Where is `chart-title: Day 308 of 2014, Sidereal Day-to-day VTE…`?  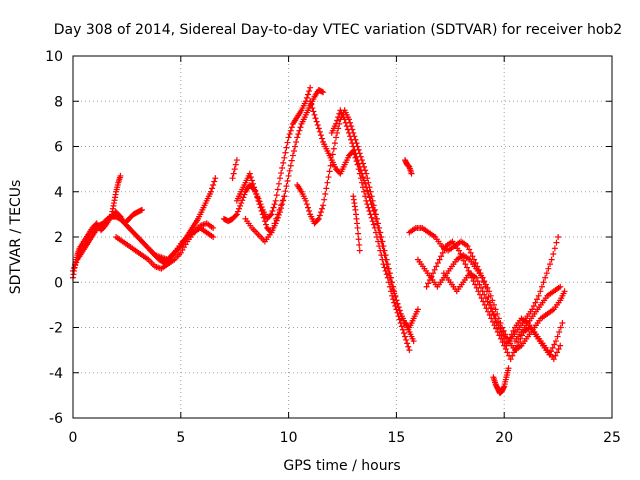
chart-title: Day 308 of 2014, Sidereal Day-to-day VTE… is located at coordinates (338, 30).